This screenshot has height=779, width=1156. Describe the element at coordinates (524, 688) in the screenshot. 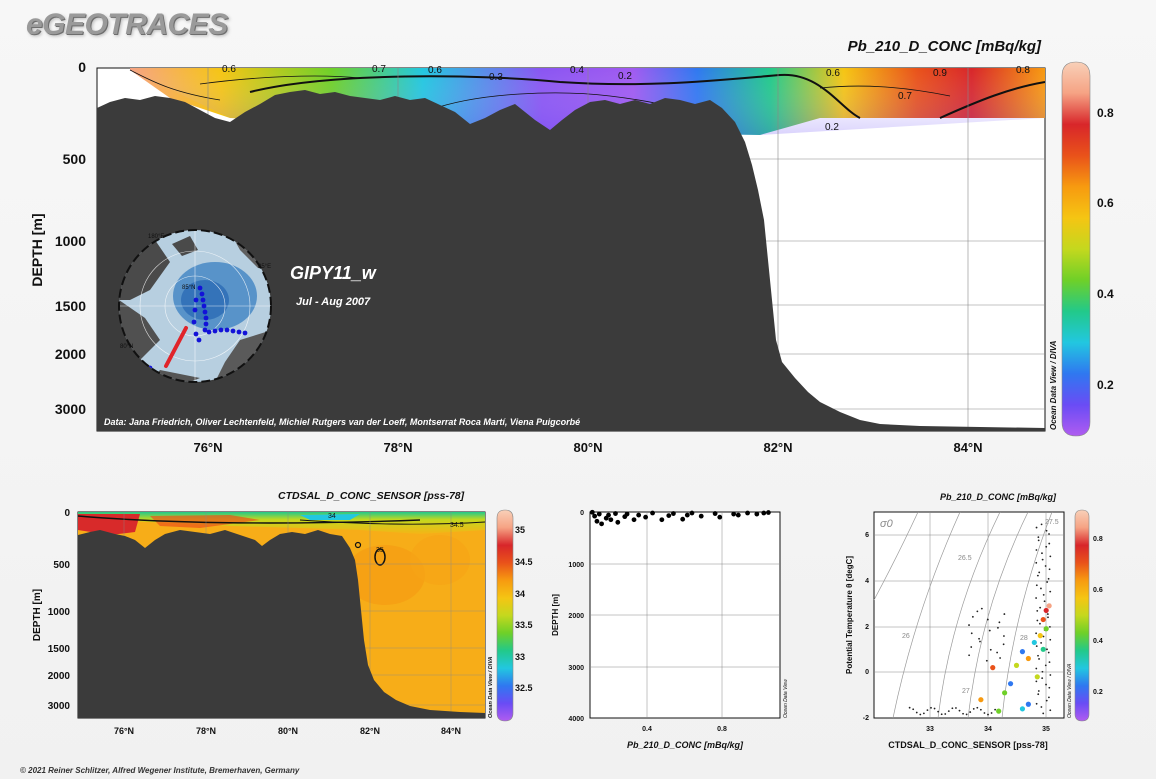

I see `svg-text: 32.5` at that location.